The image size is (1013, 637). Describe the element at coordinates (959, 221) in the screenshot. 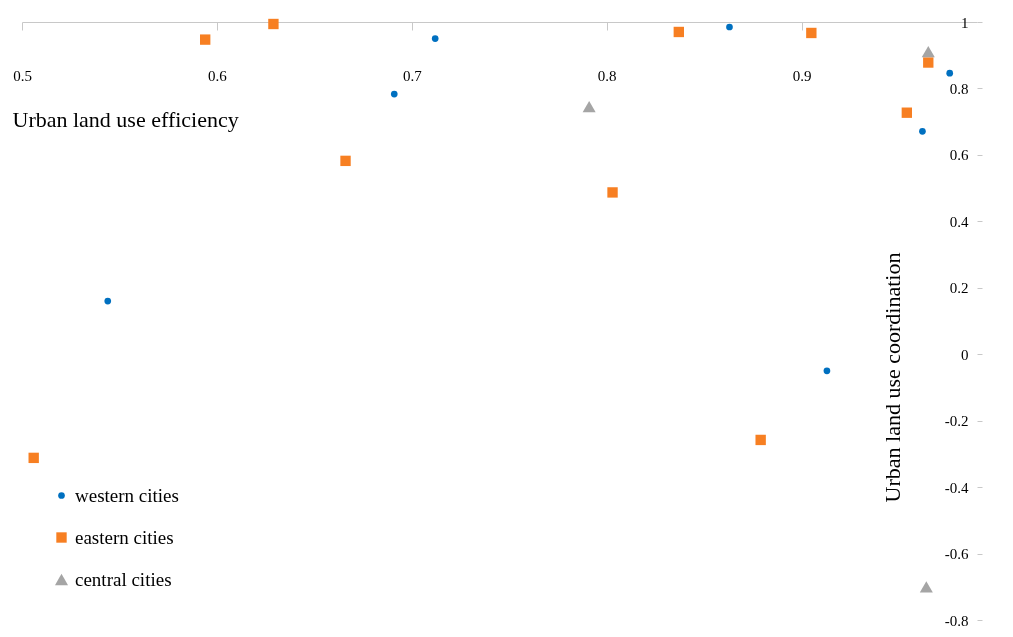

I see `y-tick-label: 0.4` at that location.